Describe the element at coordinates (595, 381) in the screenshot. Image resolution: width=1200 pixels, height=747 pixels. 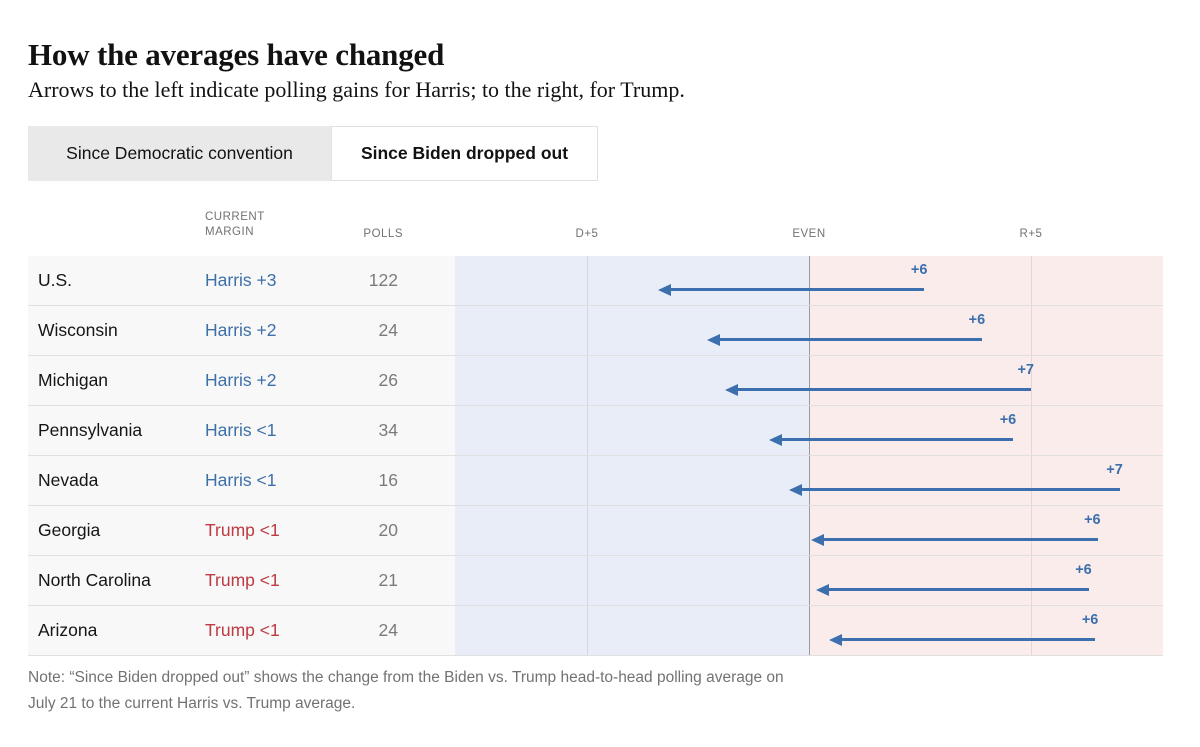
I see `table-row: Michigan Harris +2 26 +7` at that location.